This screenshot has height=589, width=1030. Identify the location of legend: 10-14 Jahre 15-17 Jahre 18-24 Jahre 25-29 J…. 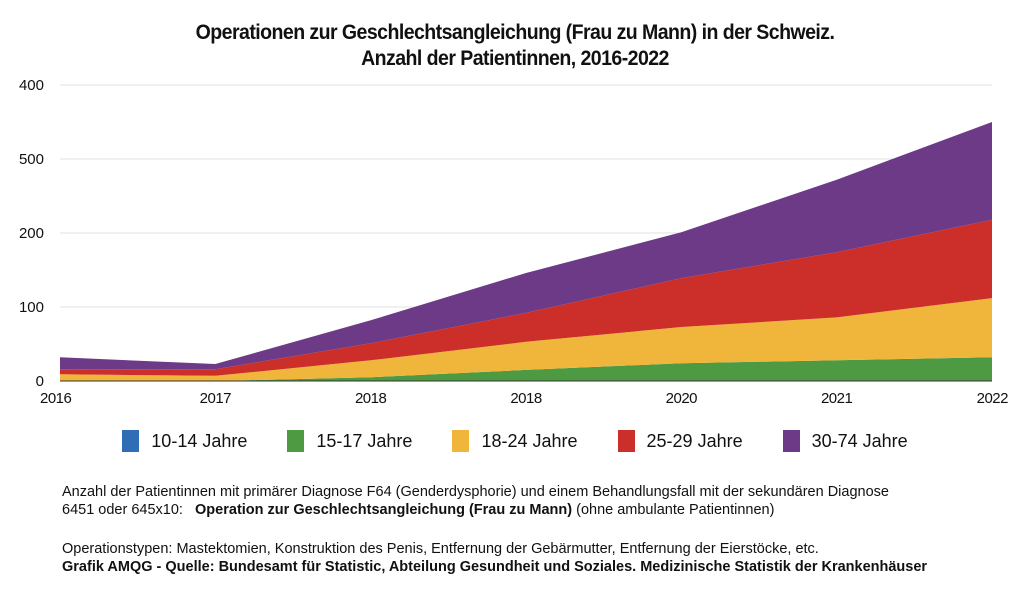
(515, 441).